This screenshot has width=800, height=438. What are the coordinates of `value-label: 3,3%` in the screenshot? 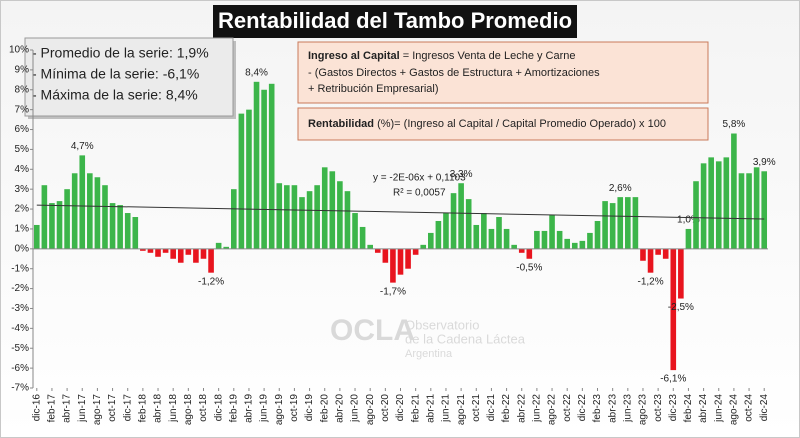 It's located at (461, 174).